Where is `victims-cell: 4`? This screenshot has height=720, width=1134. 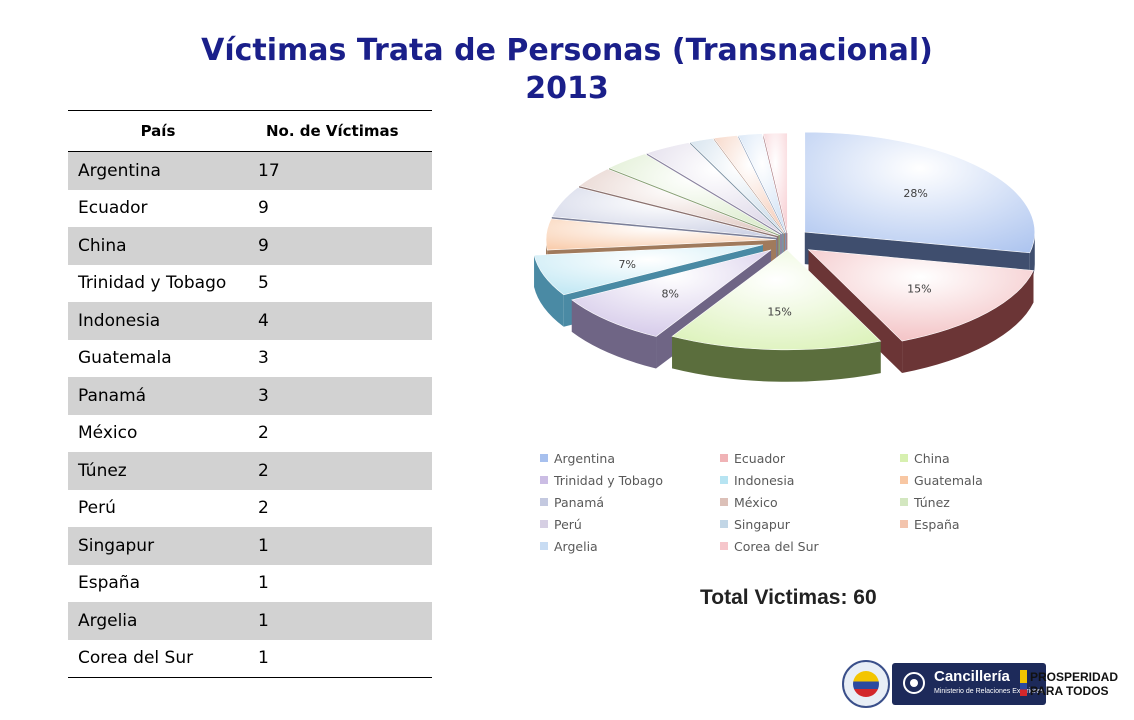
victims-cell: 4 is located at coordinates (340, 321).